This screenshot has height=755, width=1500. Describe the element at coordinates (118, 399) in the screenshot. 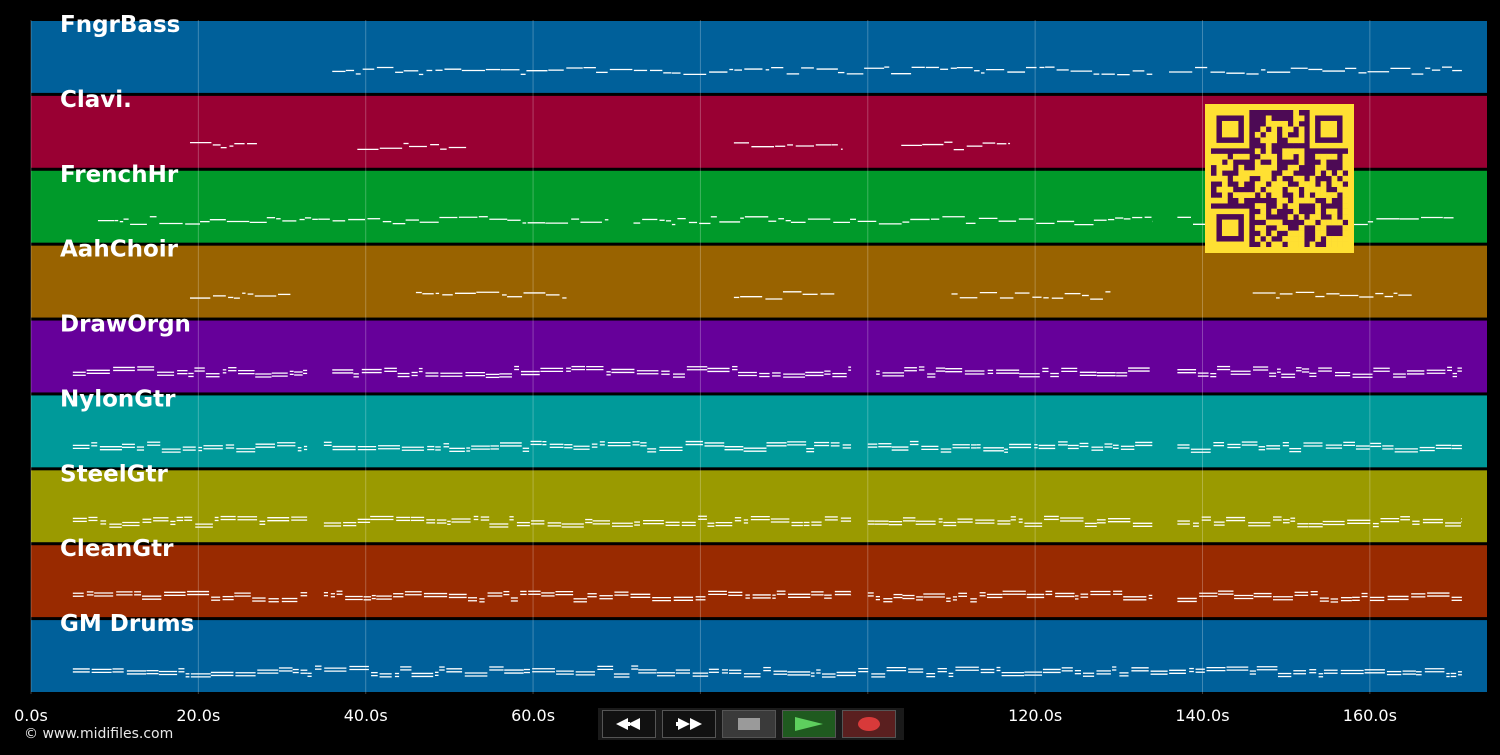

I see `track-name-label: NylonGtr` at that location.